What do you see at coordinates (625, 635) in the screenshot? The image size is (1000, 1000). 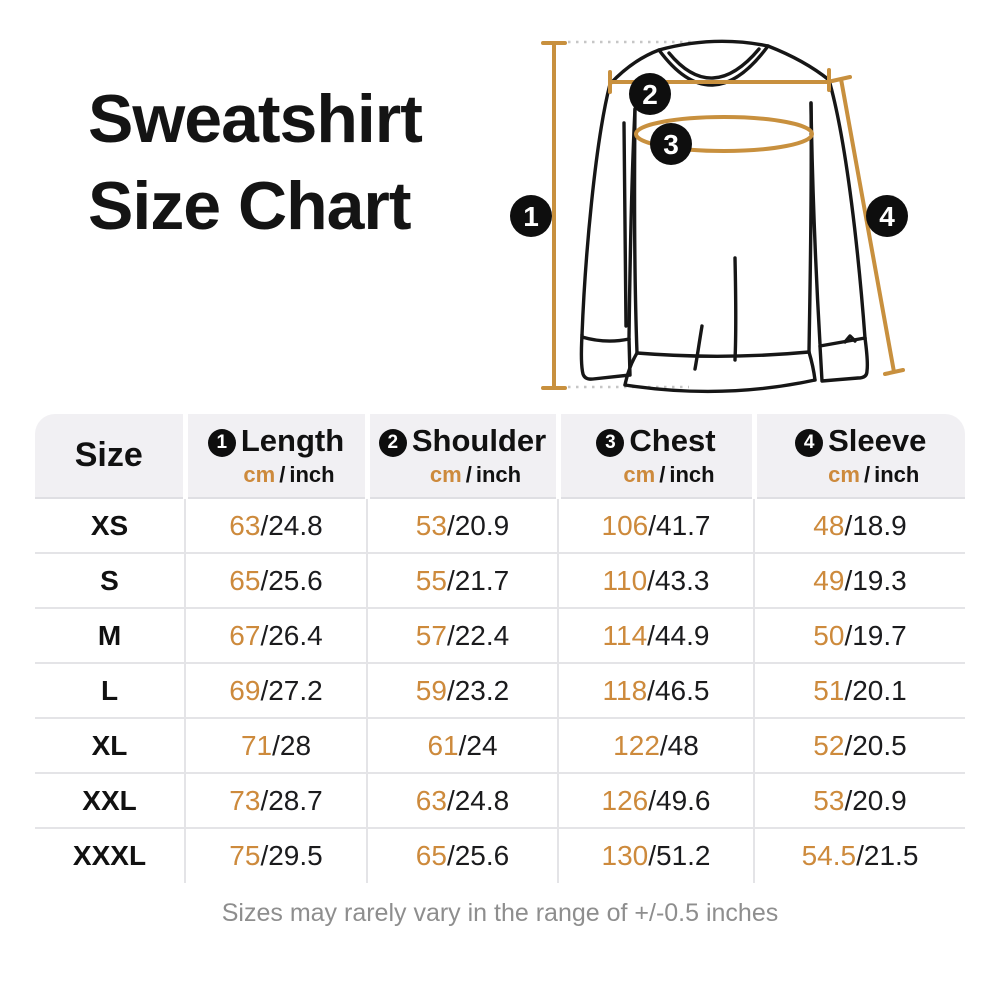 I see `value-cm: 114` at bounding box center [625, 635].